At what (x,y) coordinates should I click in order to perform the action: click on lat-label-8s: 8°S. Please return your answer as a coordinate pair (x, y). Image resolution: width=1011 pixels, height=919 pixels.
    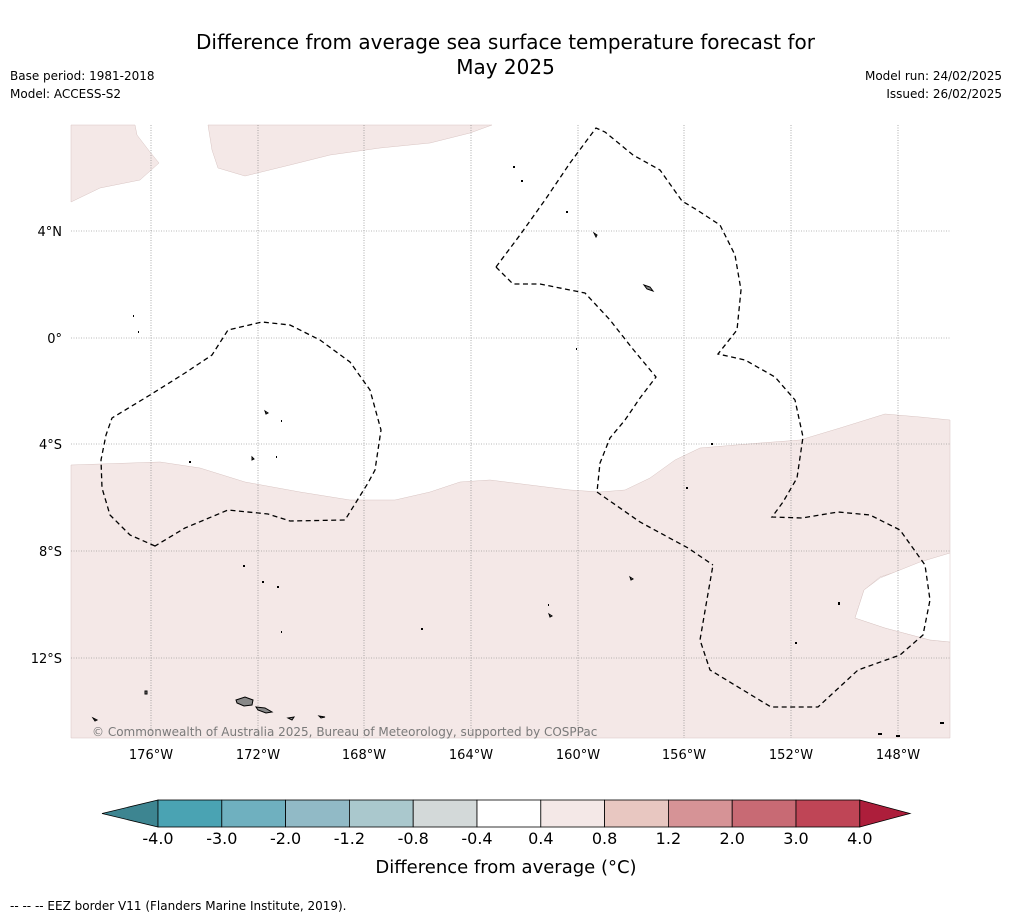
    Looking at the image, I should click on (50, 552).